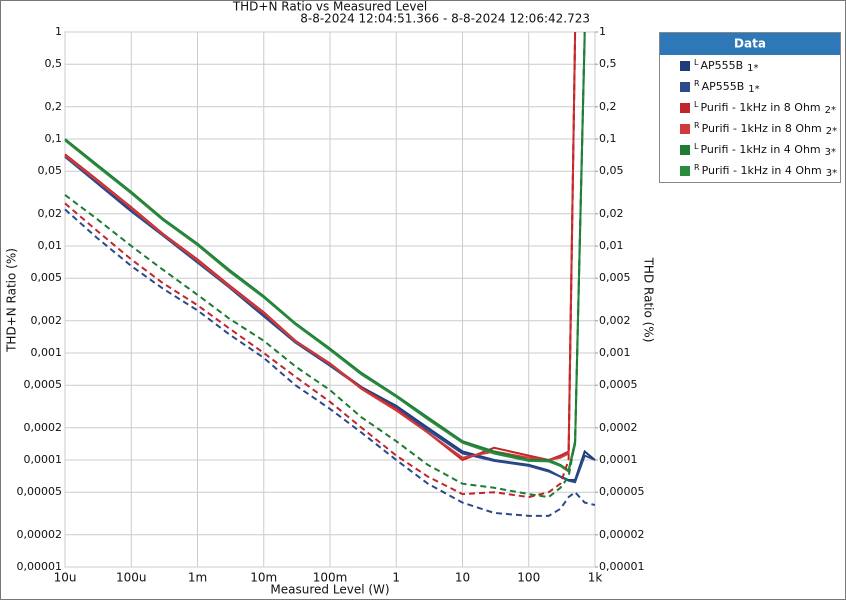 The image size is (846, 600). Describe the element at coordinates (43, 384) in the screenshot. I see `y-tick-label: 0,0005` at that location.